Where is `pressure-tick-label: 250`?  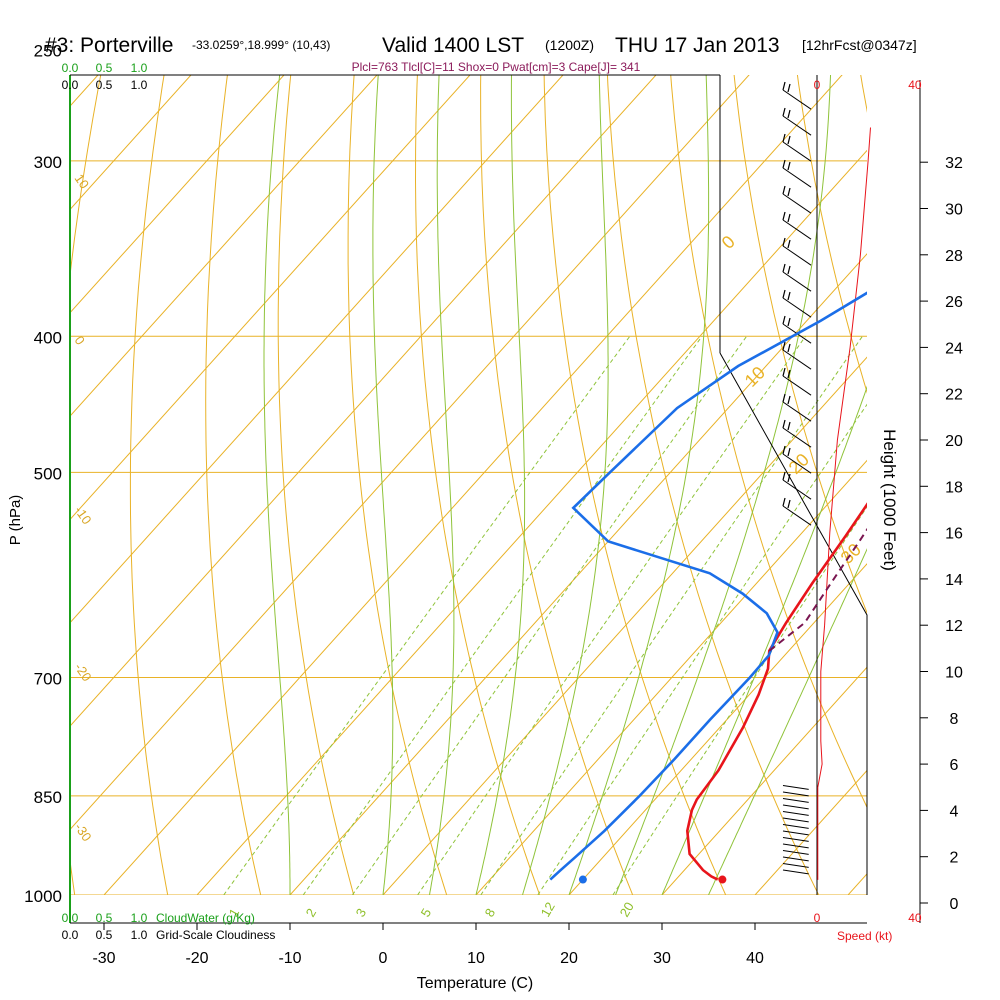 pressure-tick-label: 250 is located at coordinates (48, 51).